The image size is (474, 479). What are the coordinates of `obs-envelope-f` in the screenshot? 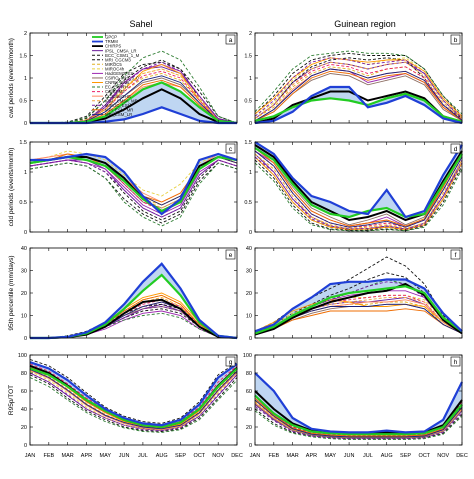 It's located at (358, 306).